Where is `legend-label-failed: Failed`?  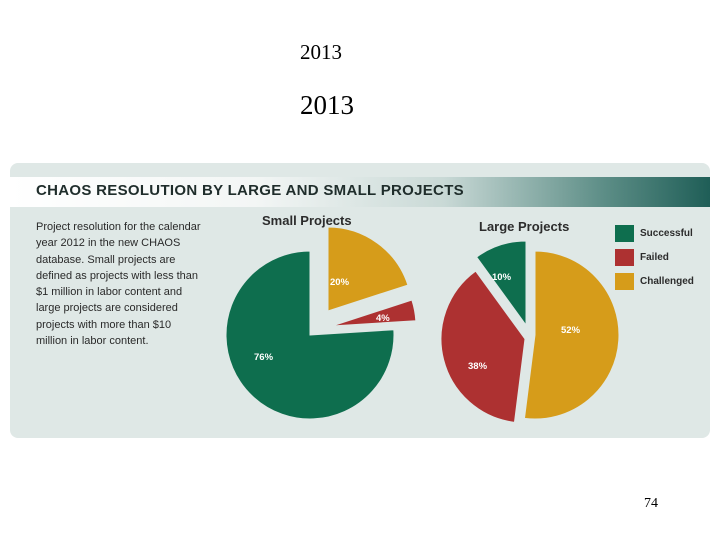 legend-label-failed: Failed is located at coordinates (654, 257).